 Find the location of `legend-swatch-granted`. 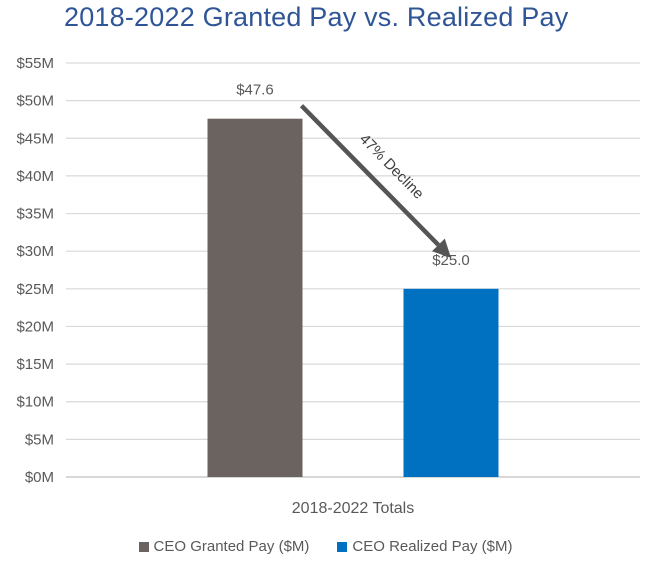

legend-swatch-granted is located at coordinates (143, 546).